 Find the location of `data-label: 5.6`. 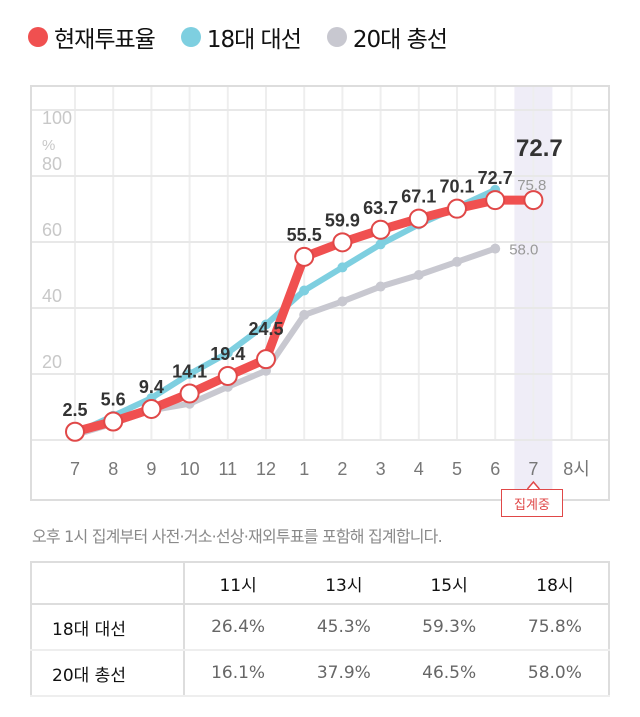

data-label: 5.6 is located at coordinates (113, 400).